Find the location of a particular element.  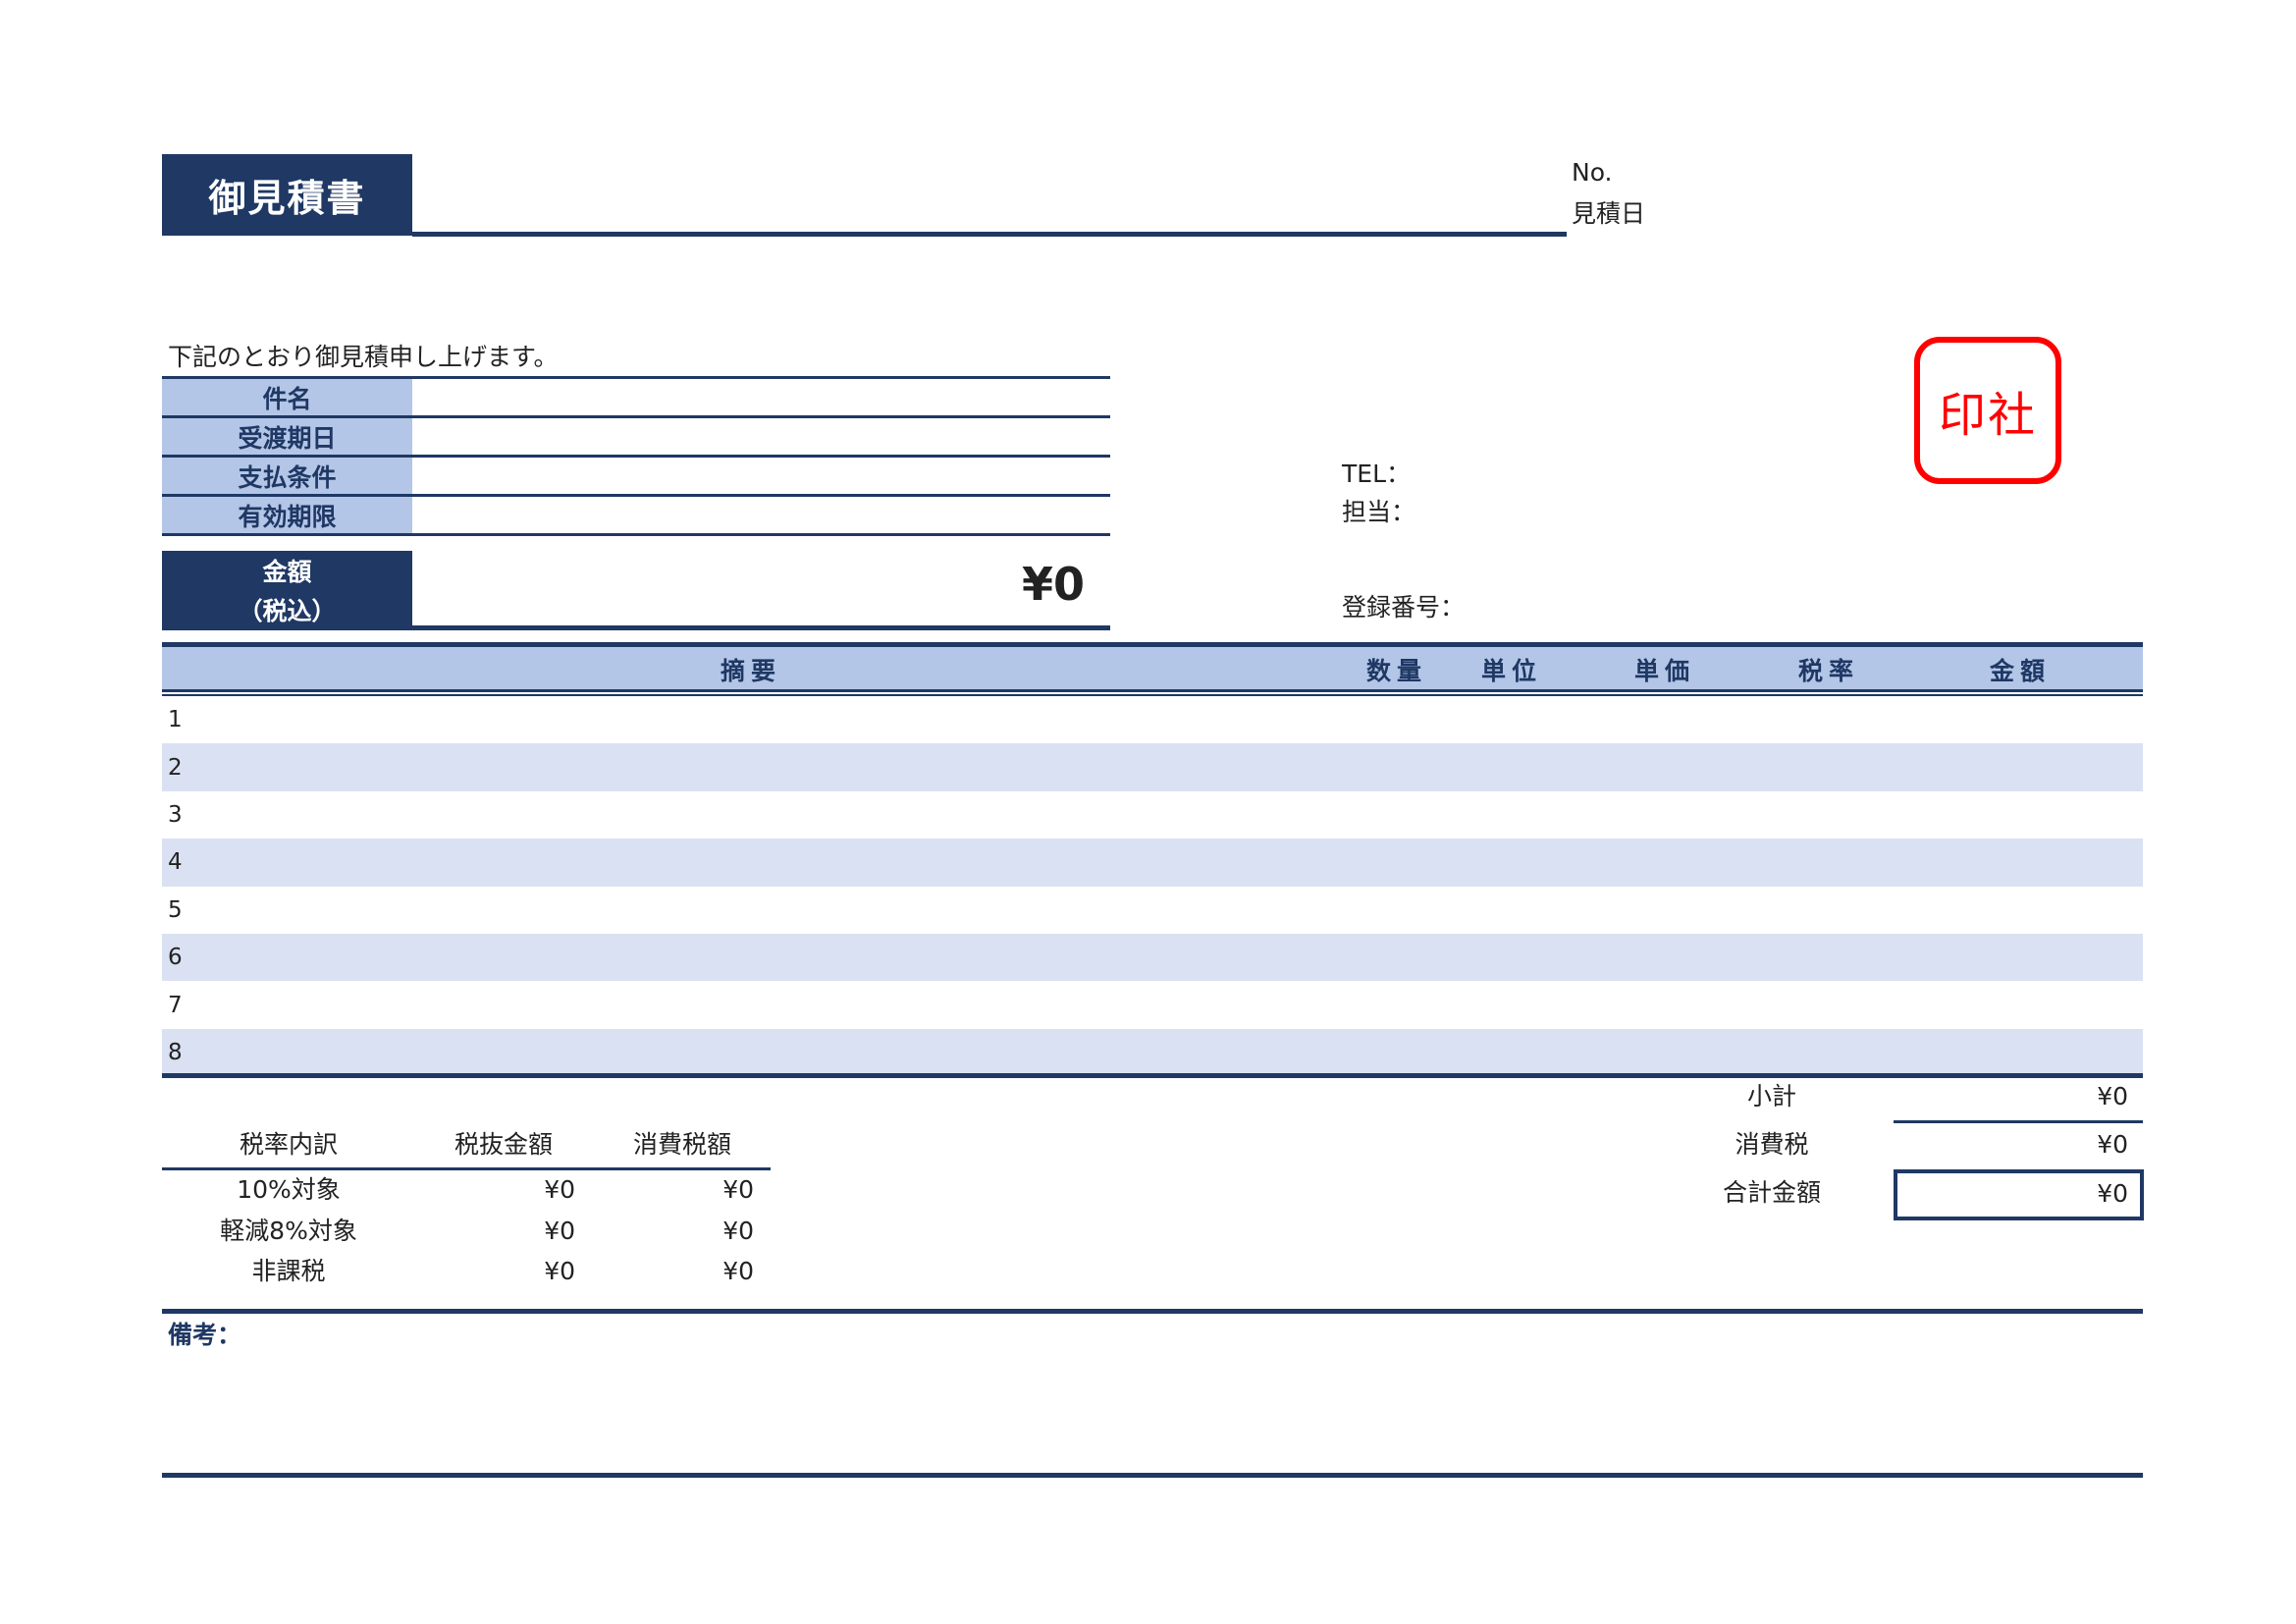

intro-text: 下記のとおり御見積申し上げます。 is located at coordinates (364, 357).